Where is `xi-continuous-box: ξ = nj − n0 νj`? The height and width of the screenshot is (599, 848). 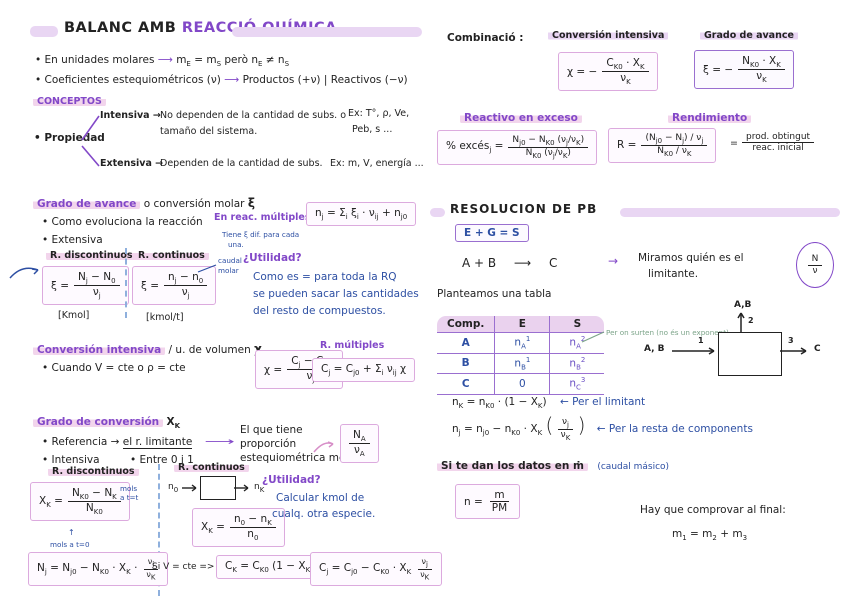
xi-continuous-box: ξ = nj − n0 νj is located at coordinates (174, 286).